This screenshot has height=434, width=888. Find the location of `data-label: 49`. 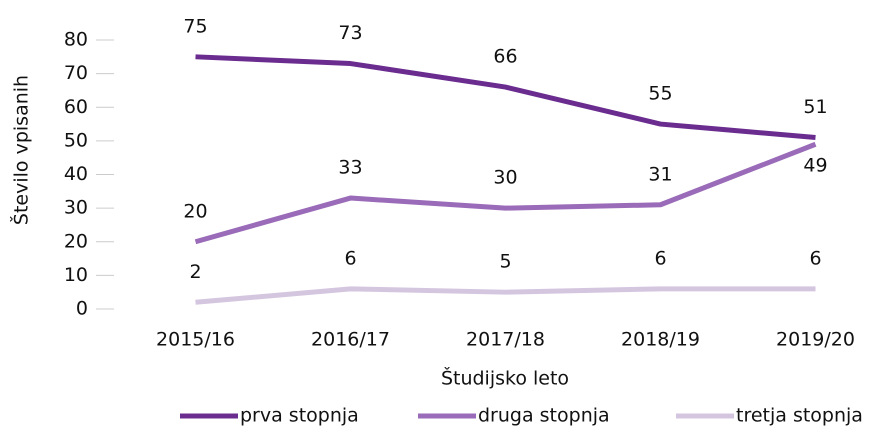

data-label: 49 is located at coordinates (815, 166).